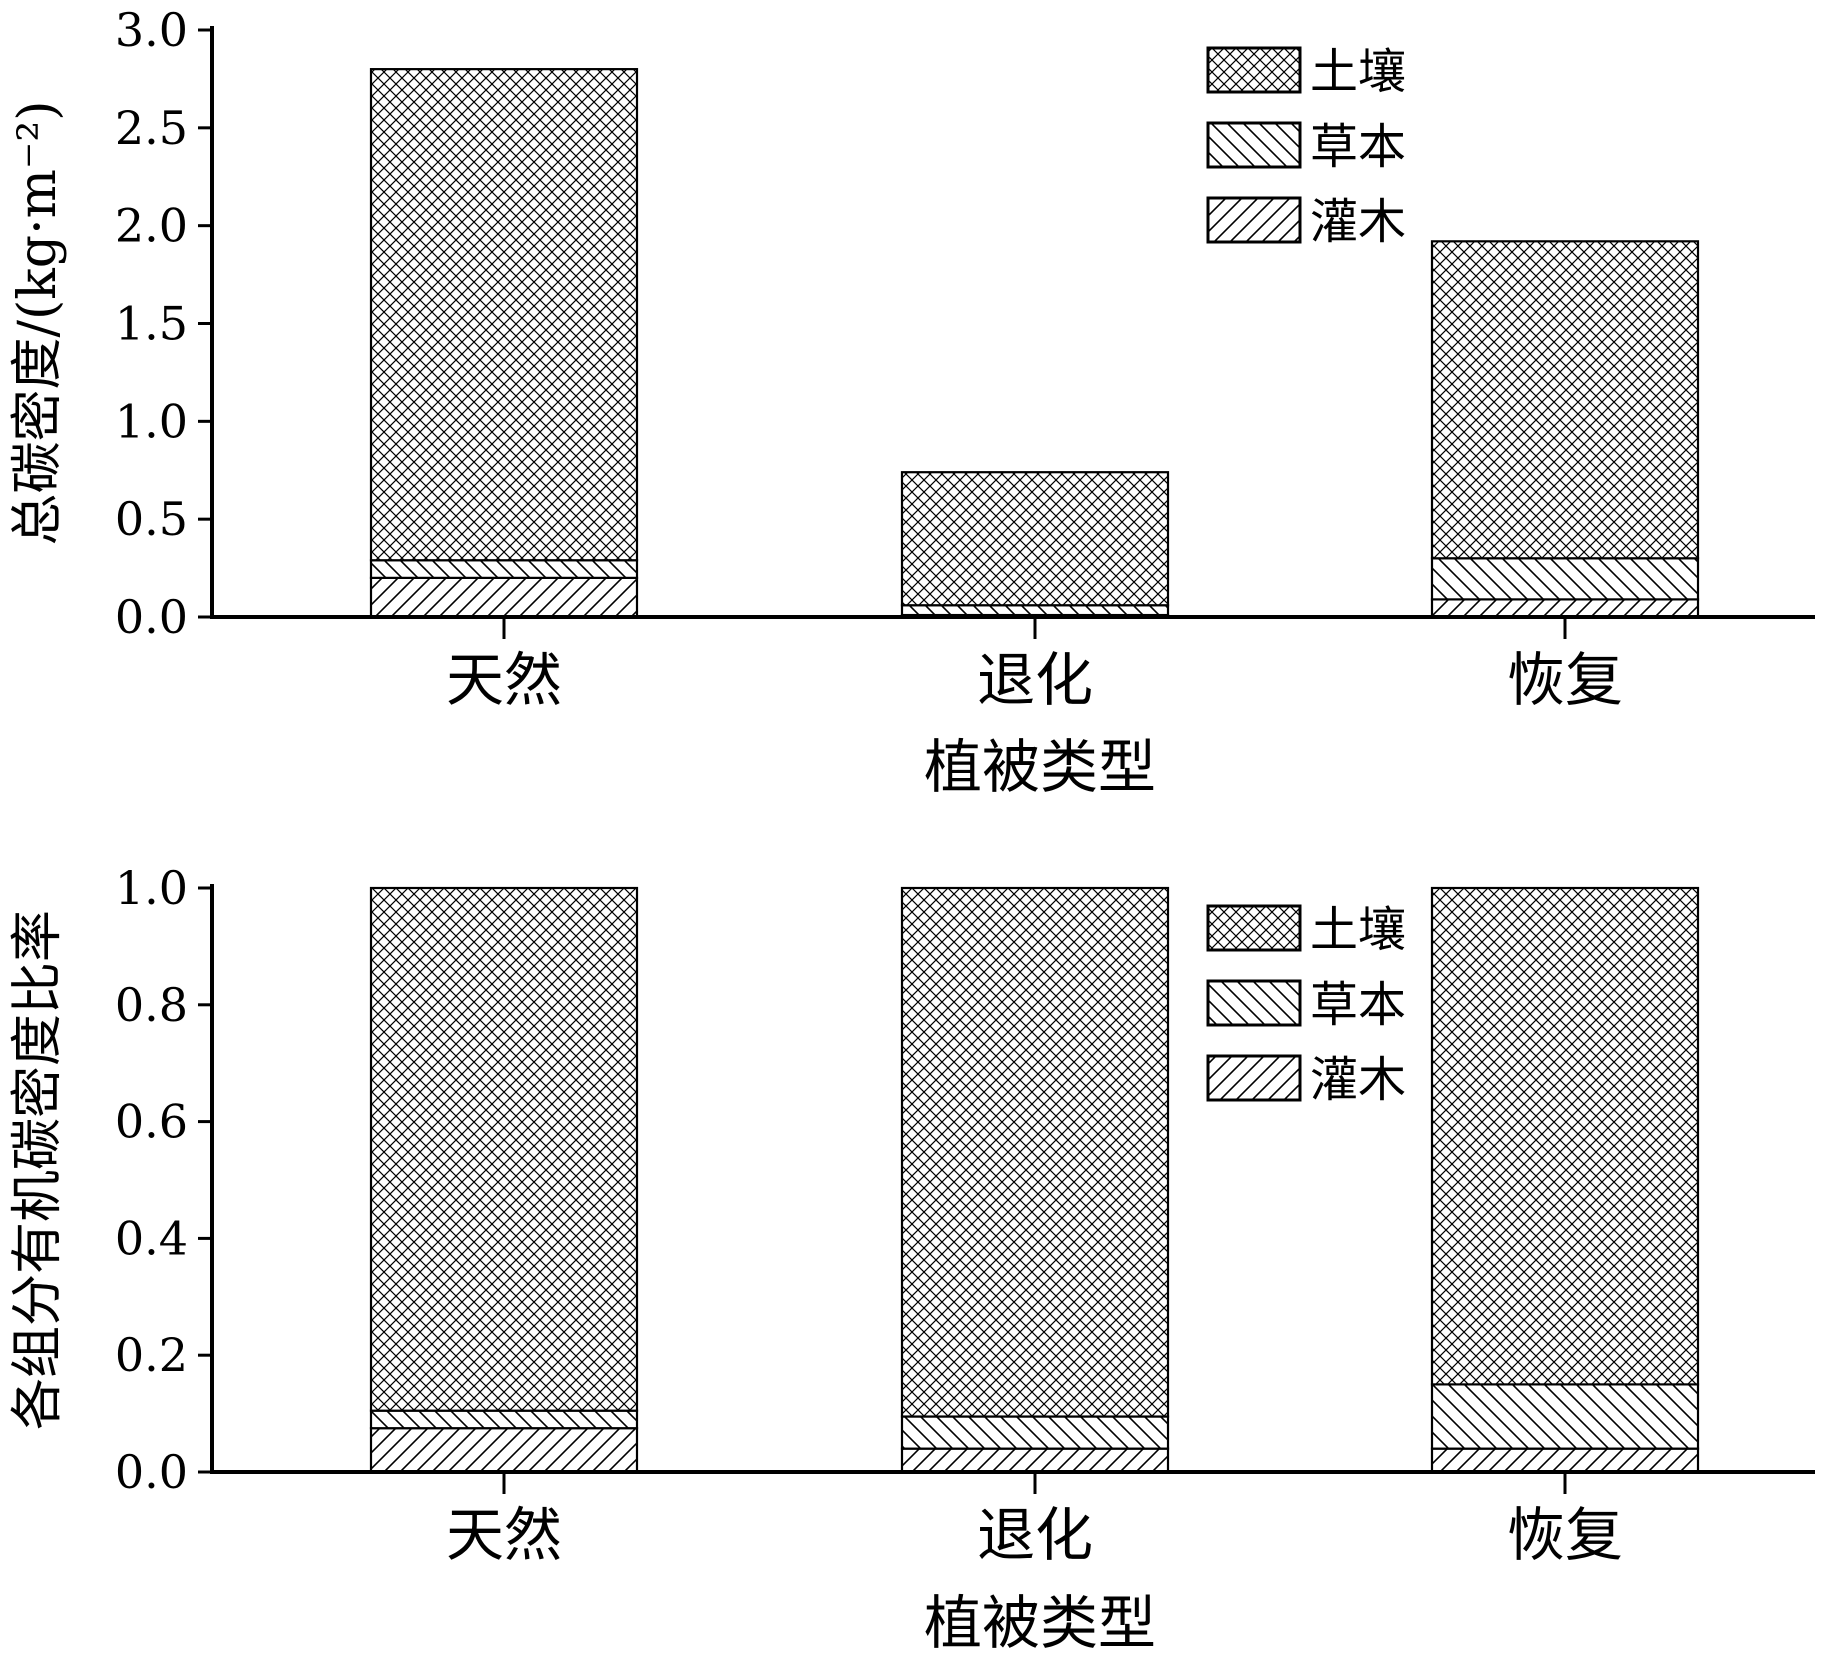  What do you see at coordinates (151, 324) in the screenshot?
I see `y-tick-label: 1.5` at bounding box center [151, 324].